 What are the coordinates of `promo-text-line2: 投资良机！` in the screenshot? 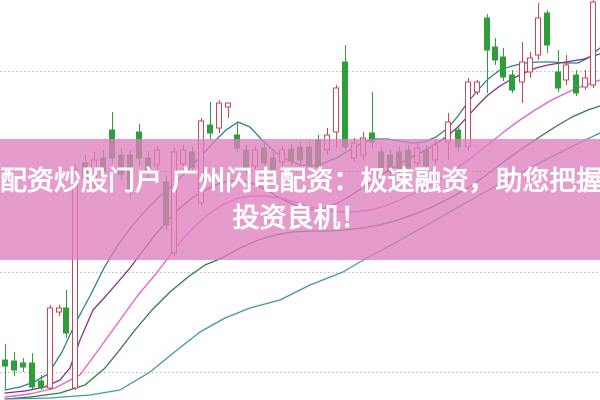 It's located at (300, 218).